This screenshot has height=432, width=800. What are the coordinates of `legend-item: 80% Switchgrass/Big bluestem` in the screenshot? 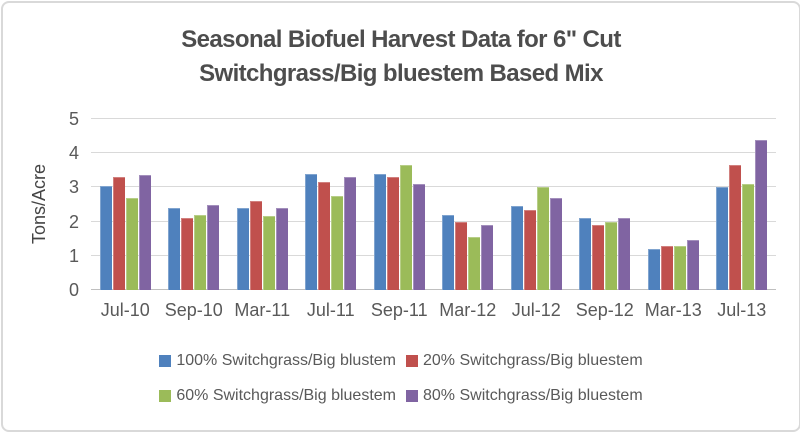 It's located at (524, 396).